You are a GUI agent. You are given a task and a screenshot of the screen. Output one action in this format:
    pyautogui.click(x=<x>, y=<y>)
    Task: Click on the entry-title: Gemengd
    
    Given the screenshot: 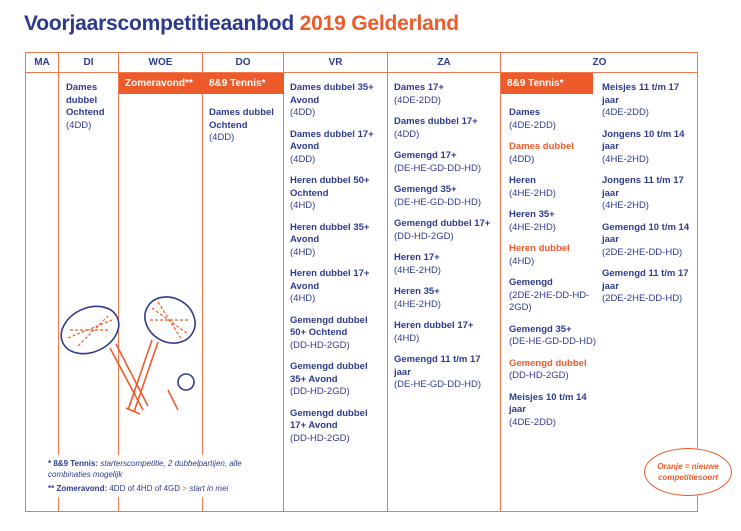 What is the action you would take?
    pyautogui.click(x=531, y=282)
    